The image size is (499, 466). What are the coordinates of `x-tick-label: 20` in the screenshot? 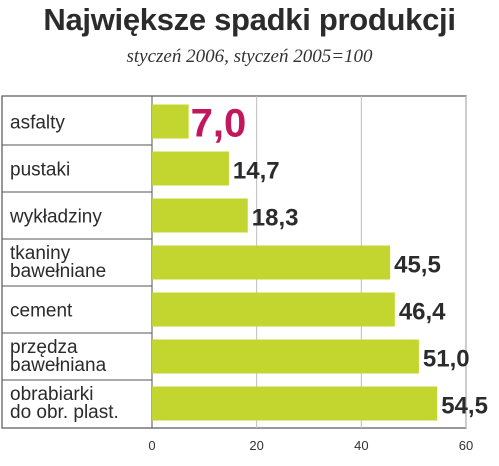 It's located at (256, 445).